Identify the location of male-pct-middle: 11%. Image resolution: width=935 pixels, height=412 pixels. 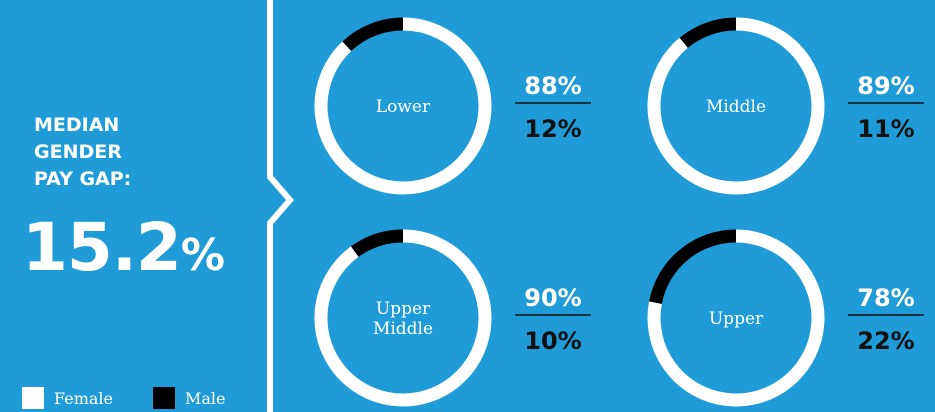
(885, 129).